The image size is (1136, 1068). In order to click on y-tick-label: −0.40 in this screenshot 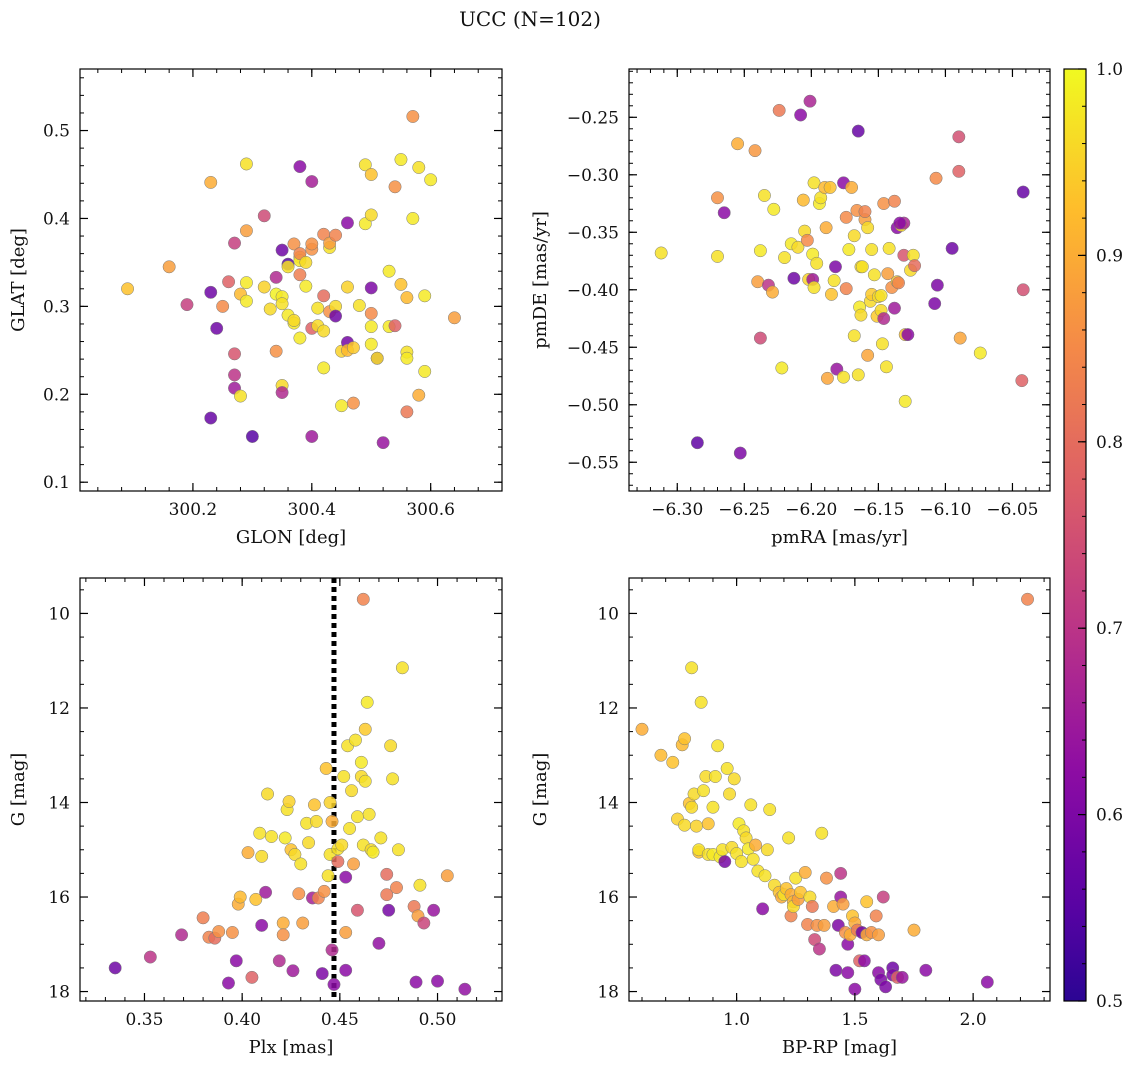, I will do `click(593, 291)`.